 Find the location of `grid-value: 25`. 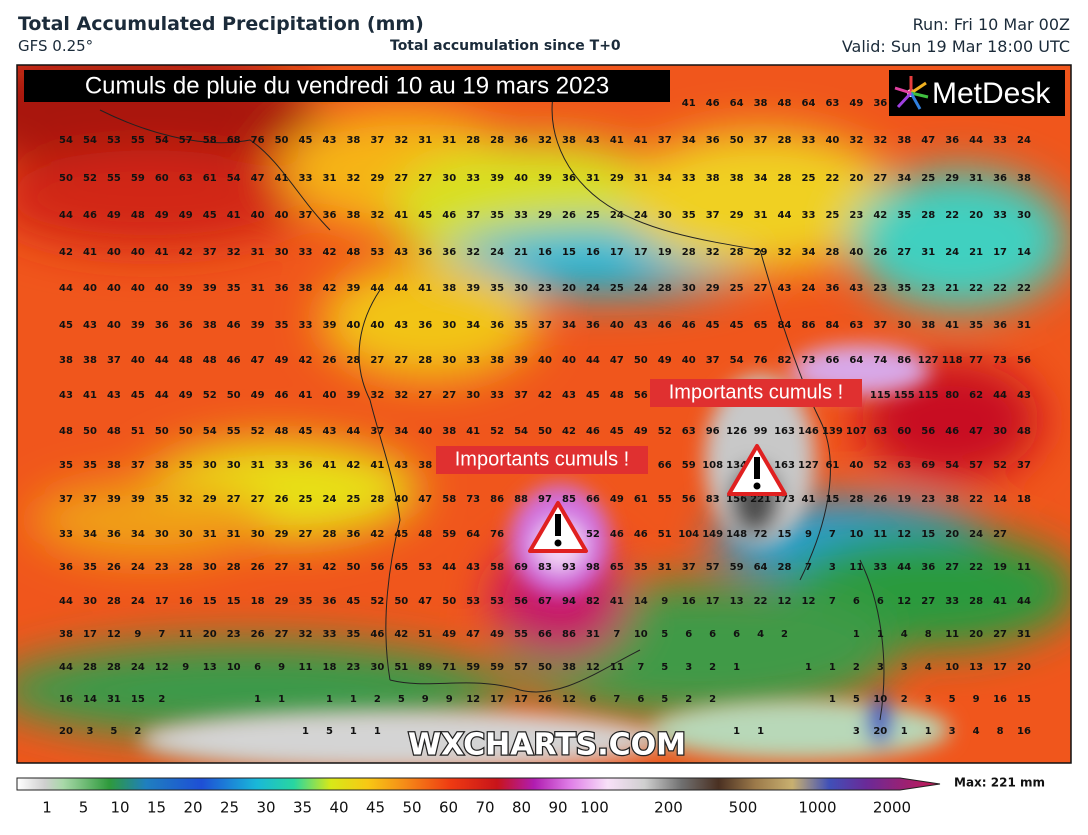

grid-value: 25 is located at coordinates (737, 288).